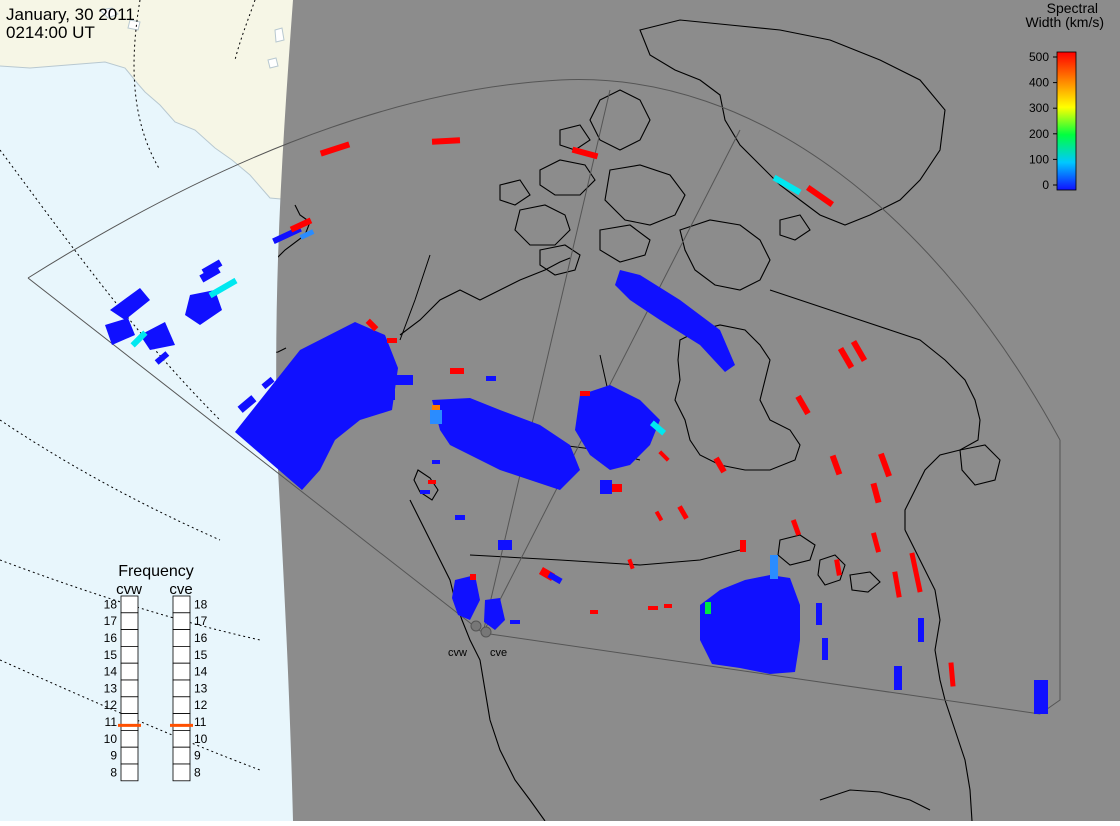  Describe the element at coordinates (111, 705) in the screenshot. I see `frequency-tick-label: 12` at that location.